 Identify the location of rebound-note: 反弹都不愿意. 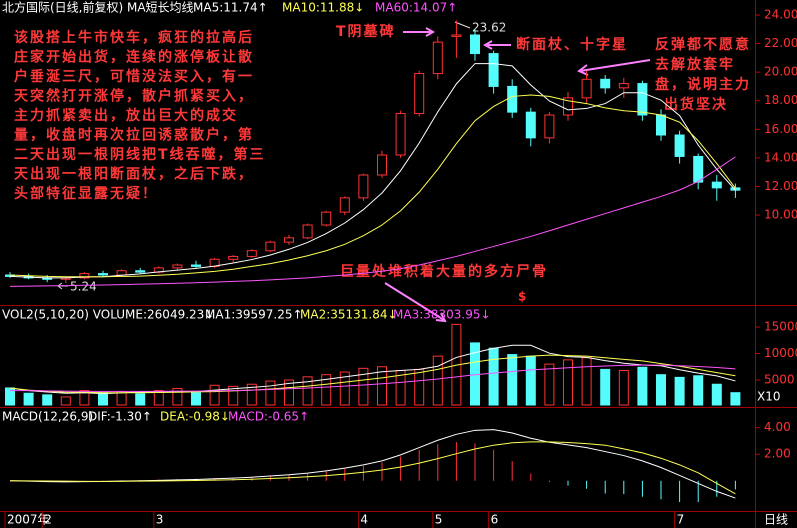
(703, 44).